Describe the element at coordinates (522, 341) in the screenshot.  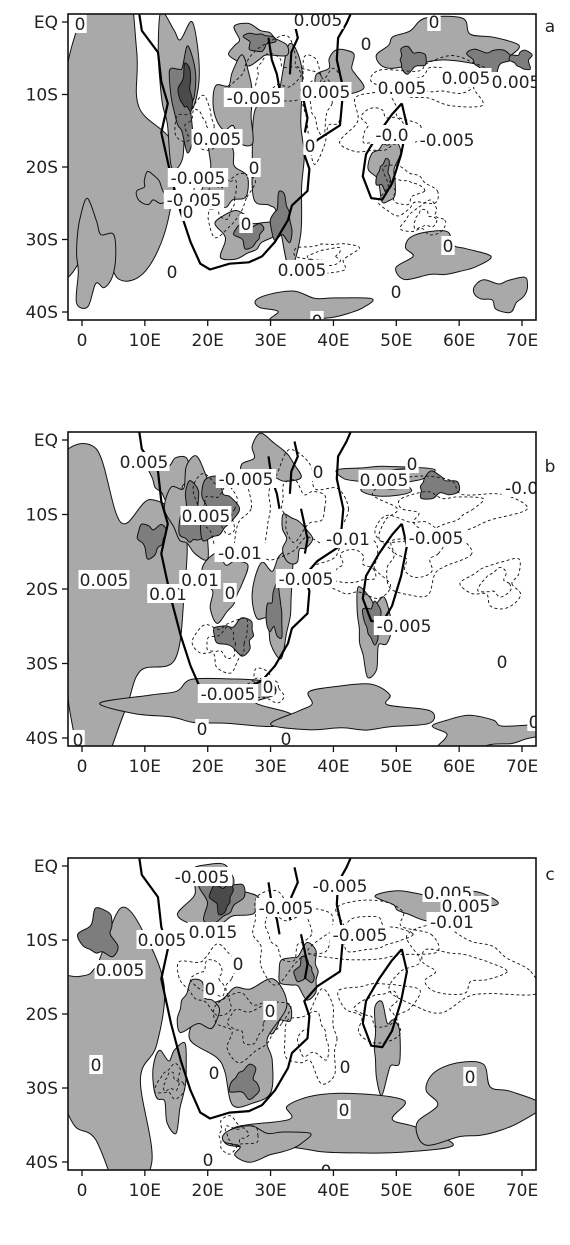
I see `x-tick-label: 70E` at that location.